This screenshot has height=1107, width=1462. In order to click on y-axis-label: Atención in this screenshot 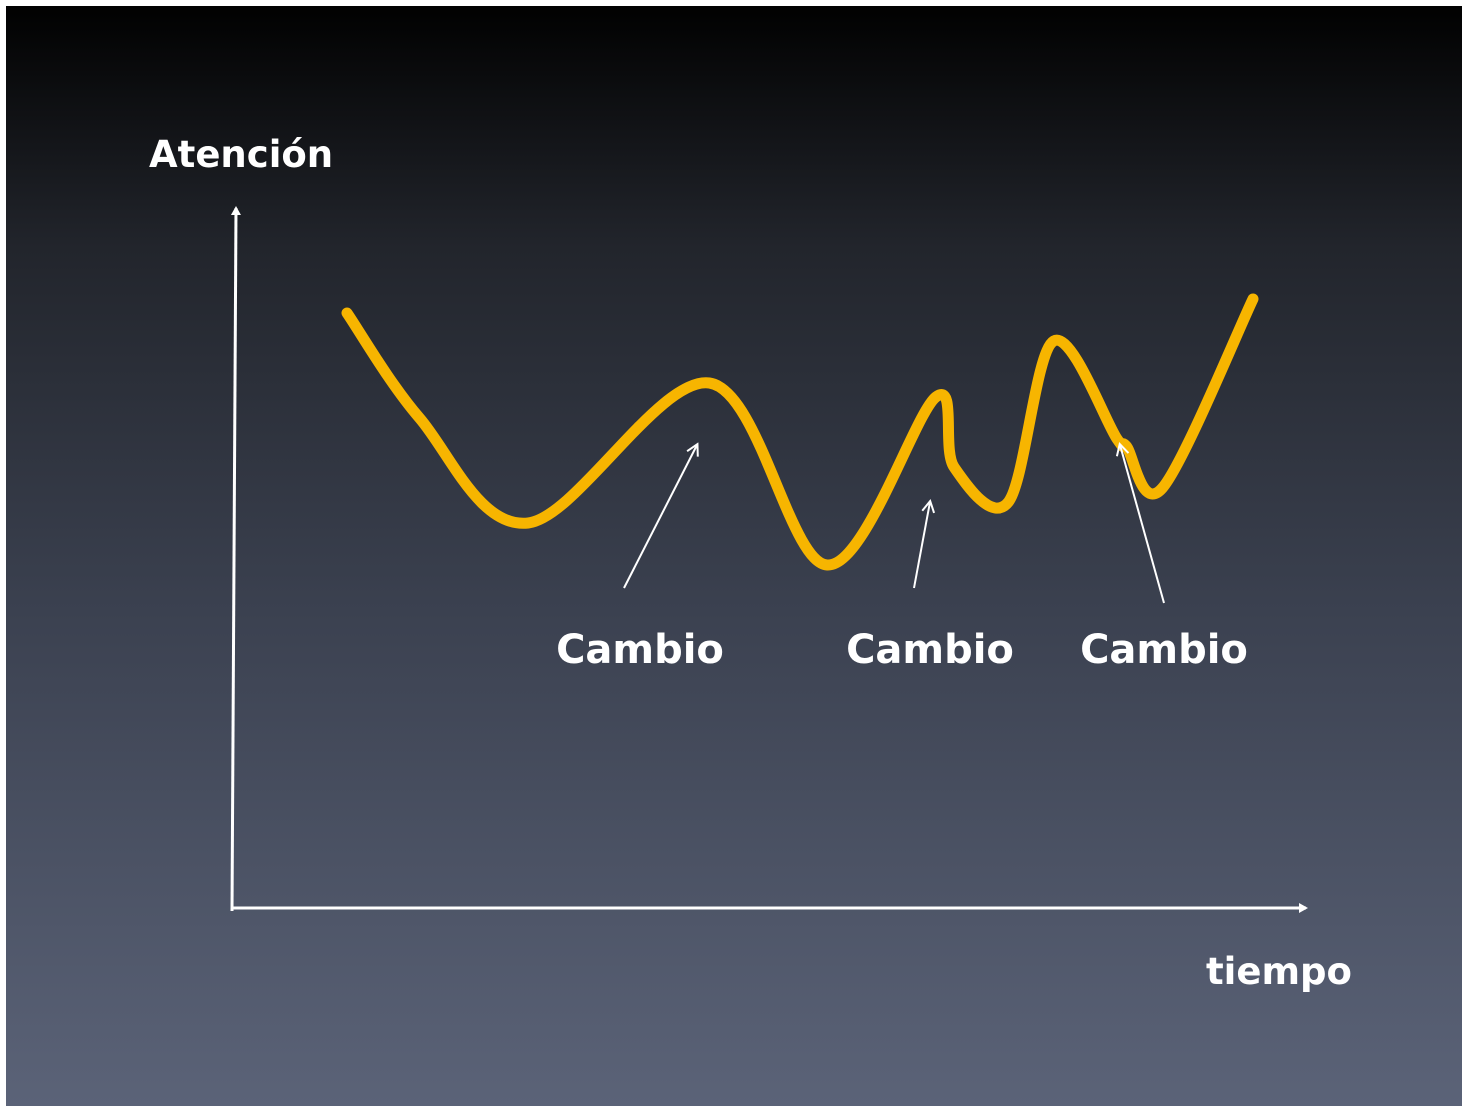, I will do `click(241, 154)`.